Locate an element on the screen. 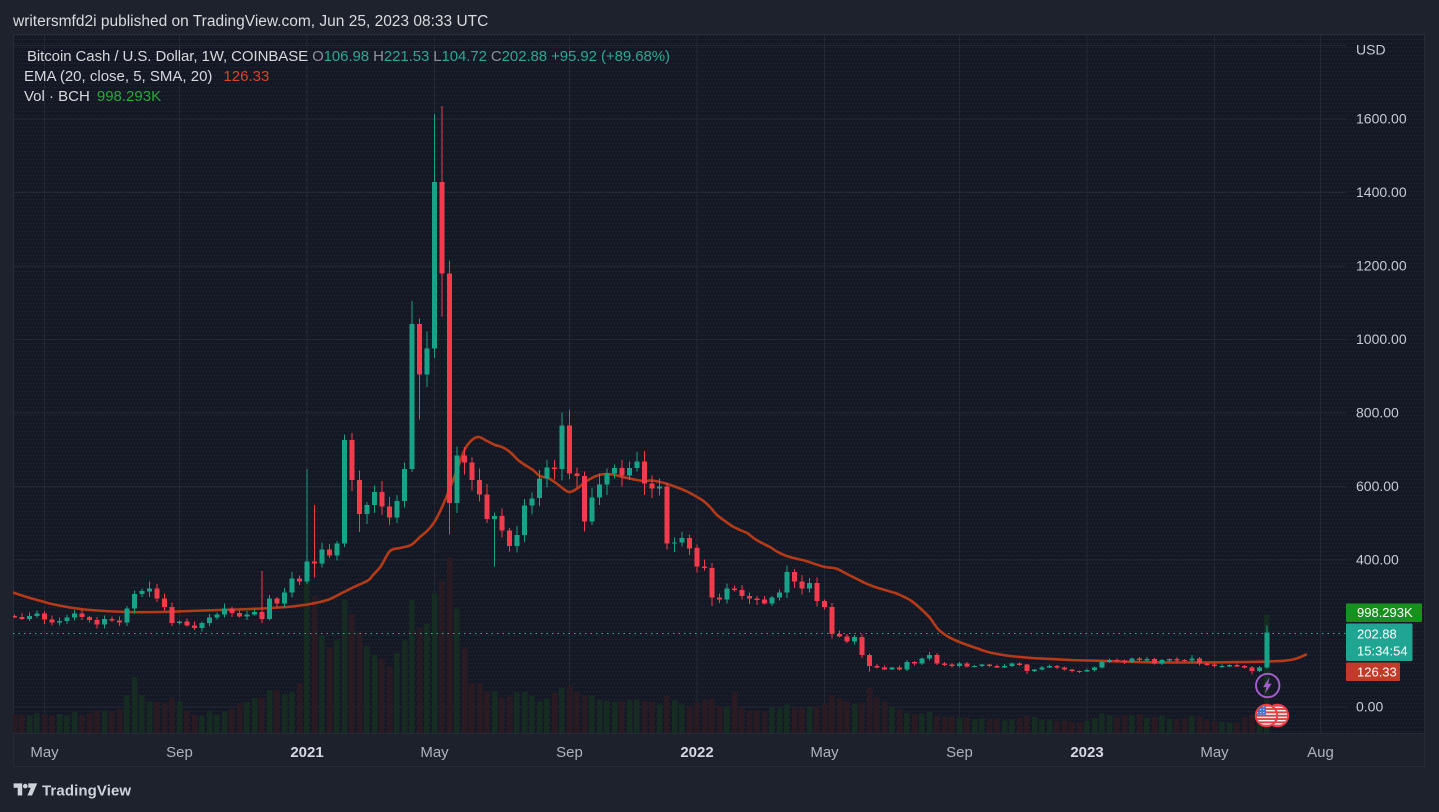 The image size is (1439, 812). svg-text: 0.00 is located at coordinates (1369, 707).